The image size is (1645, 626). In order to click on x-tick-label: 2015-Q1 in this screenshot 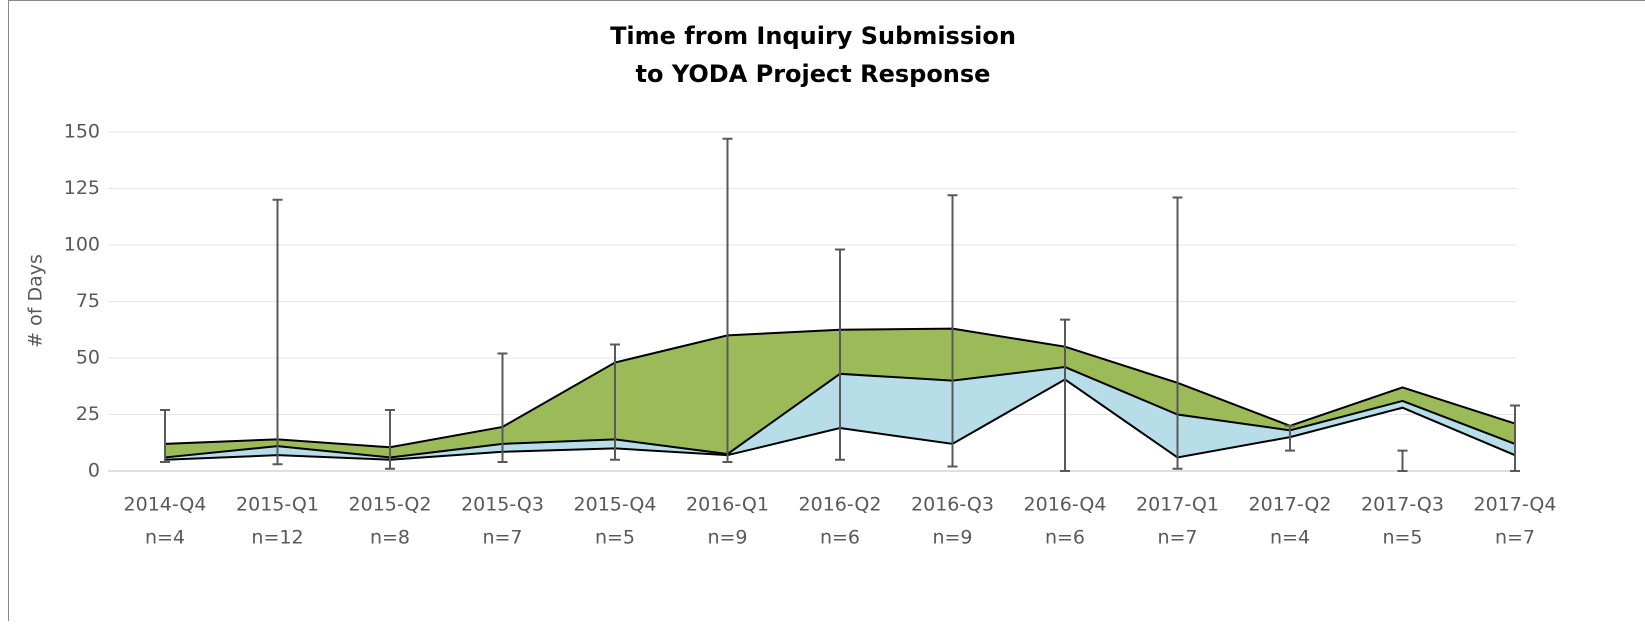, I will do `click(277, 505)`.